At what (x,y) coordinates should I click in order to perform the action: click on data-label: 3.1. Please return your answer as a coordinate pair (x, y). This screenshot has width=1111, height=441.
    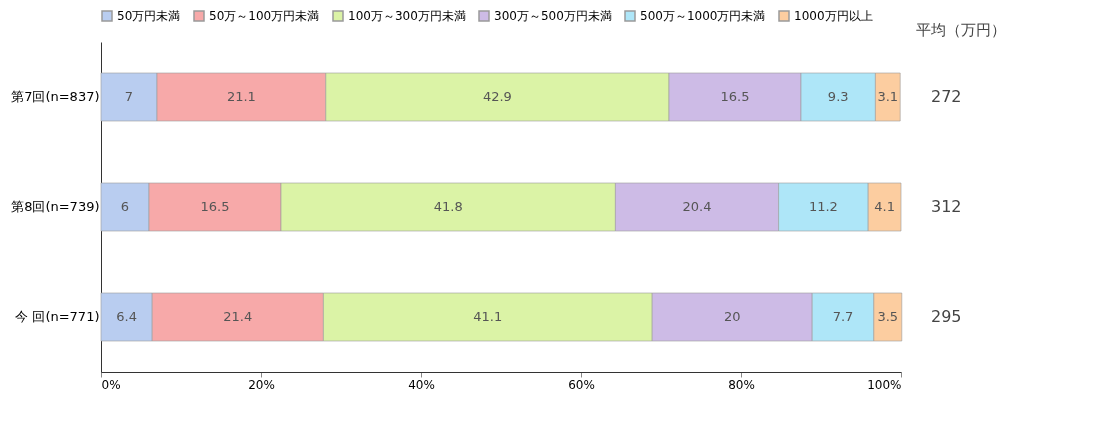
    Looking at the image, I should click on (888, 96).